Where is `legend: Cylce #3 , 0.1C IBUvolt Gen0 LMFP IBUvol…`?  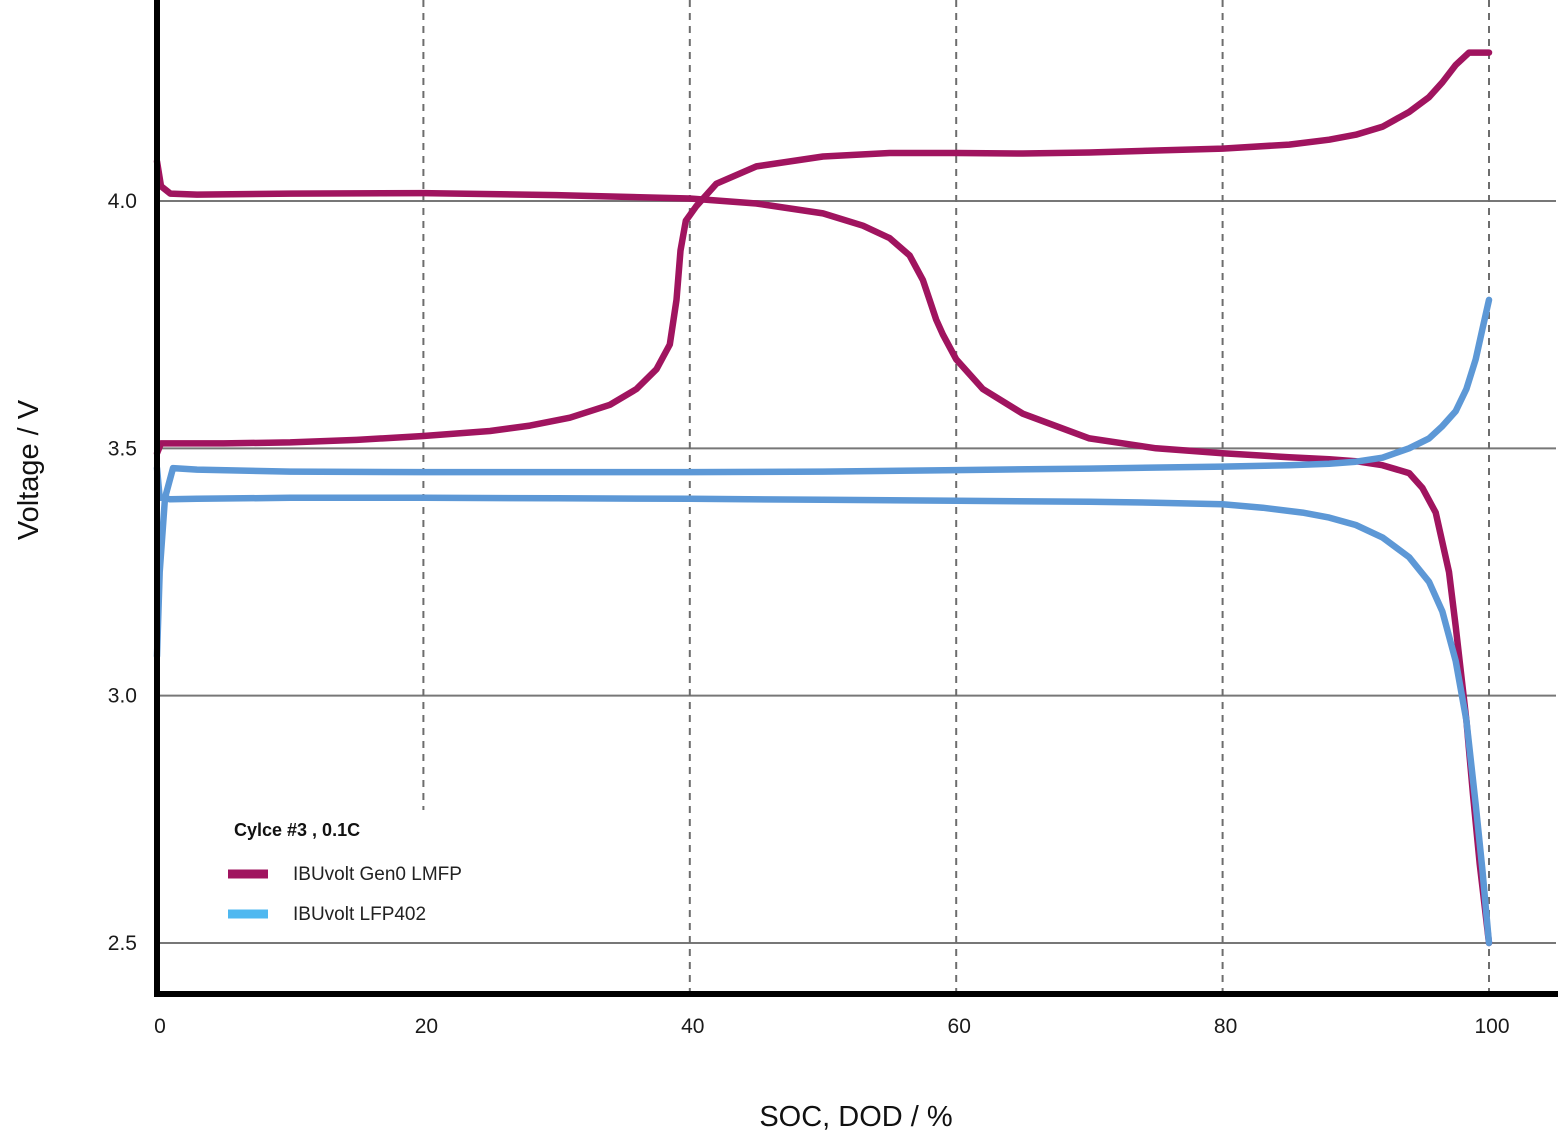 legend: Cylce #3 , 0.1C IBUvolt Gen0 LMFP IBUvol… is located at coordinates (345, 872).